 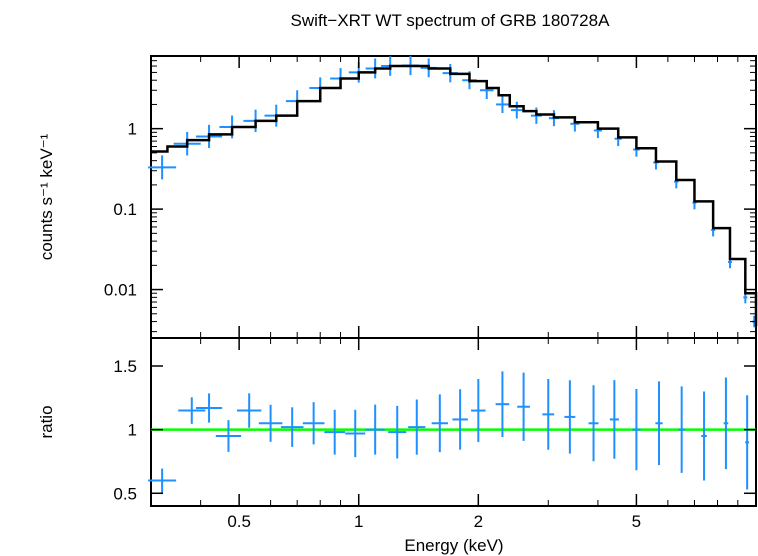 What do you see at coordinates (125, 209) in the screenshot?
I see `y-tick-label: 0.1` at bounding box center [125, 209].